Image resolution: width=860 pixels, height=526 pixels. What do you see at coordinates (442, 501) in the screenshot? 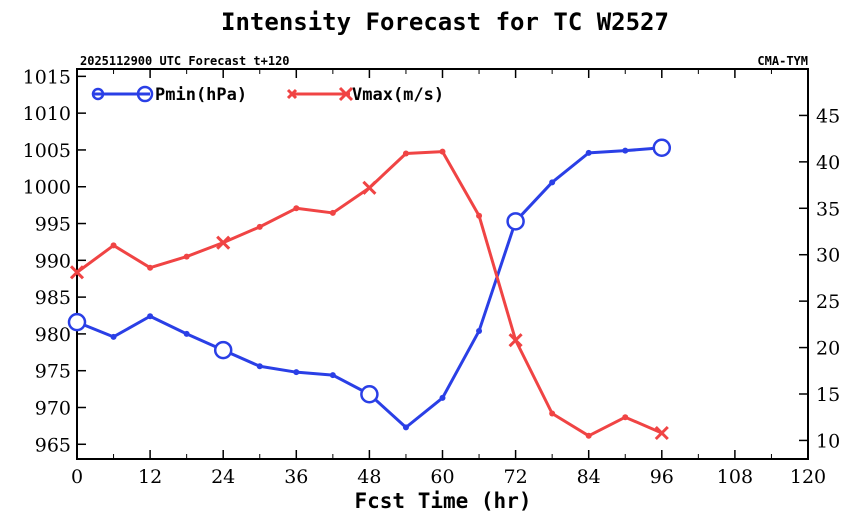
I see `x-axis-label: Fcst Time (hr)` at bounding box center [442, 501].